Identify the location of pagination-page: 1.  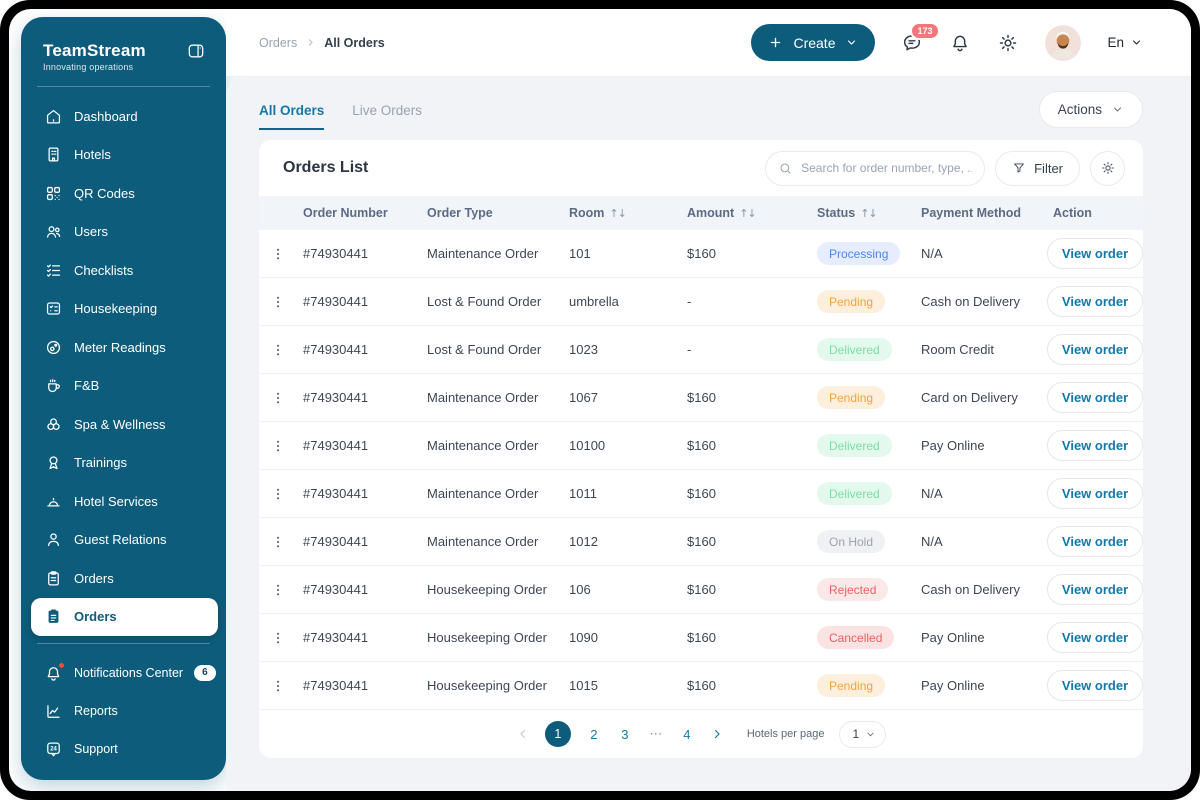
(557, 734).